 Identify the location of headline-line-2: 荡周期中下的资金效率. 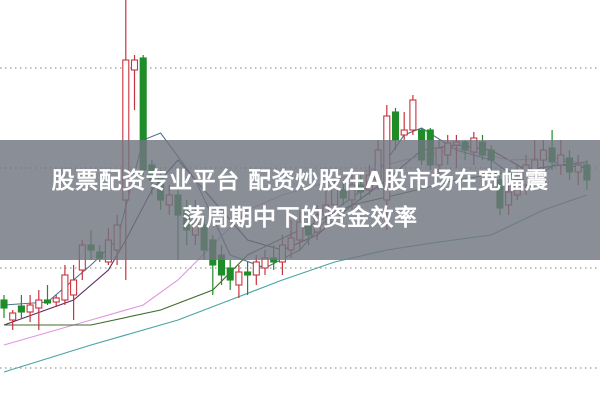
(300, 218).